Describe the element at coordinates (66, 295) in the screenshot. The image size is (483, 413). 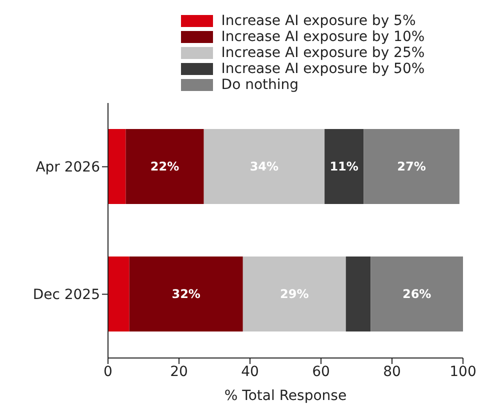
I see `y-tick-label: Dec 2025` at that location.